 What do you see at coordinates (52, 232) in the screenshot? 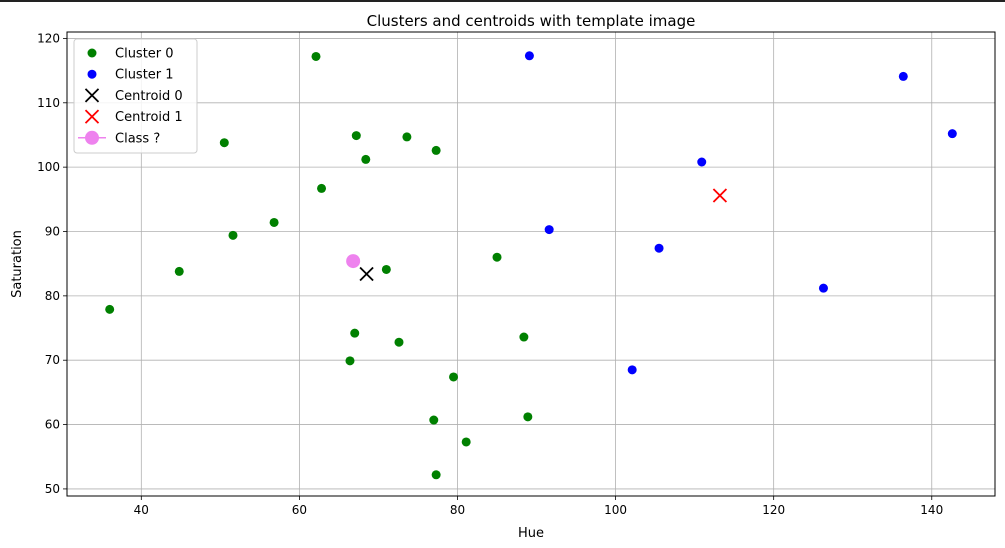
I see `y-tick-label: 90` at bounding box center [52, 232].